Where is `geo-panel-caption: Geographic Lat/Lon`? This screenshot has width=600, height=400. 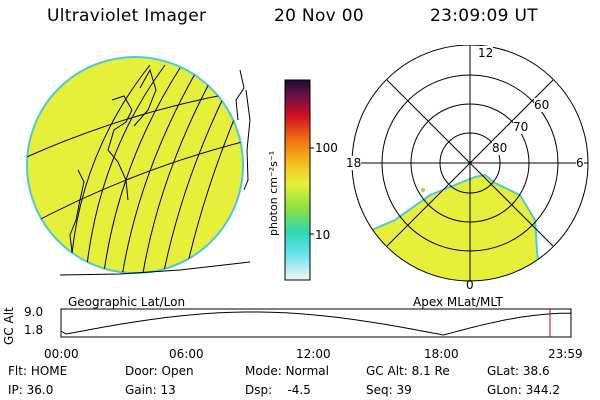 geo-panel-caption: Geographic Lat/Lon is located at coordinates (127, 302).